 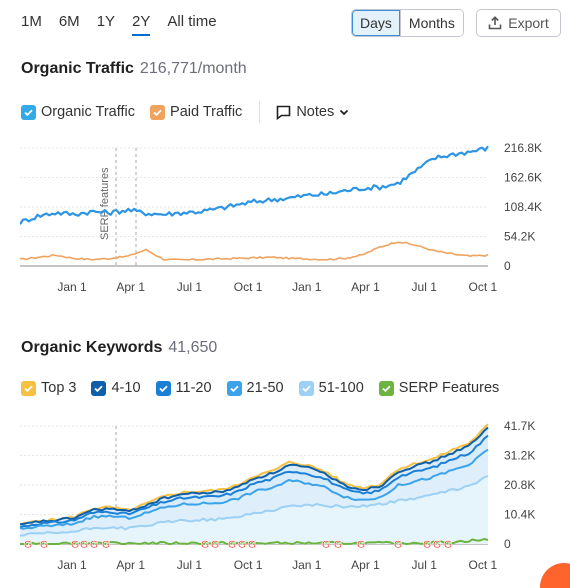 I want to click on notes-dropdown: Notes, so click(x=312, y=112).